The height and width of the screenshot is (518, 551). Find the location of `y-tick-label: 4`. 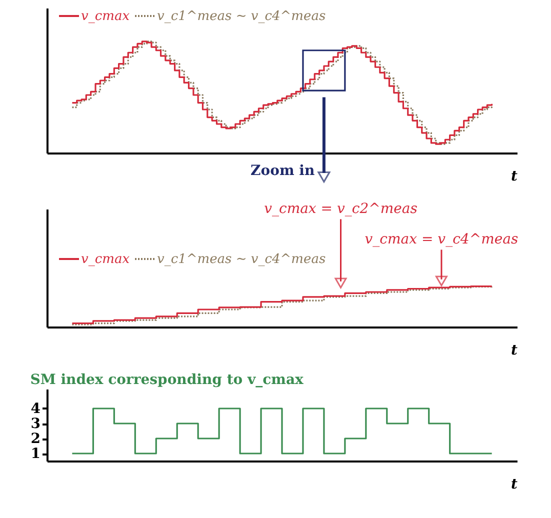

y-tick-label: 4 is located at coordinates (35, 409).